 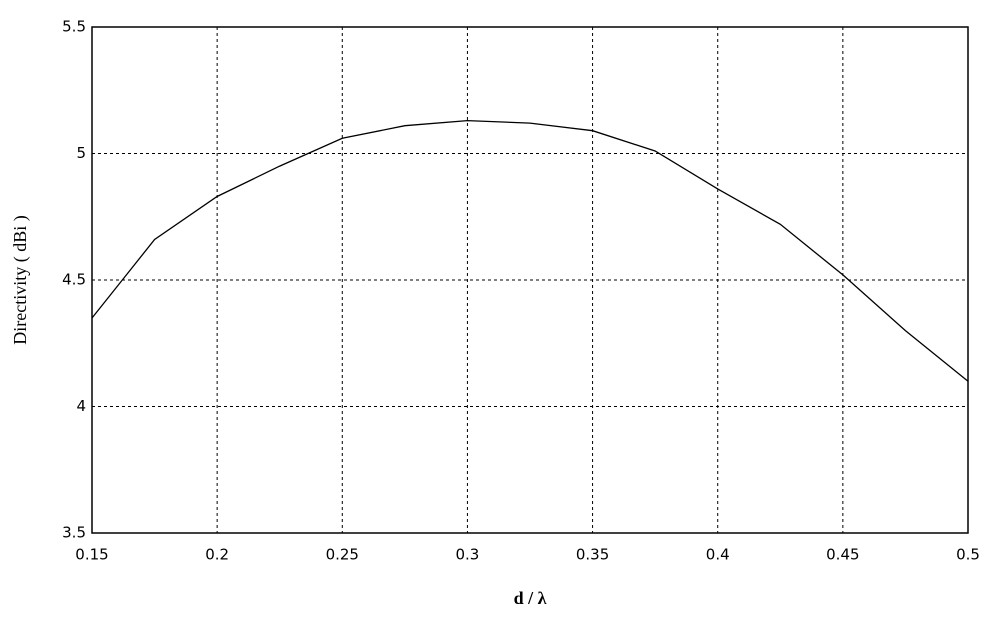 What do you see at coordinates (20, 279) in the screenshot?
I see `y-axis-label: Directivity ( dBi )` at bounding box center [20, 279].